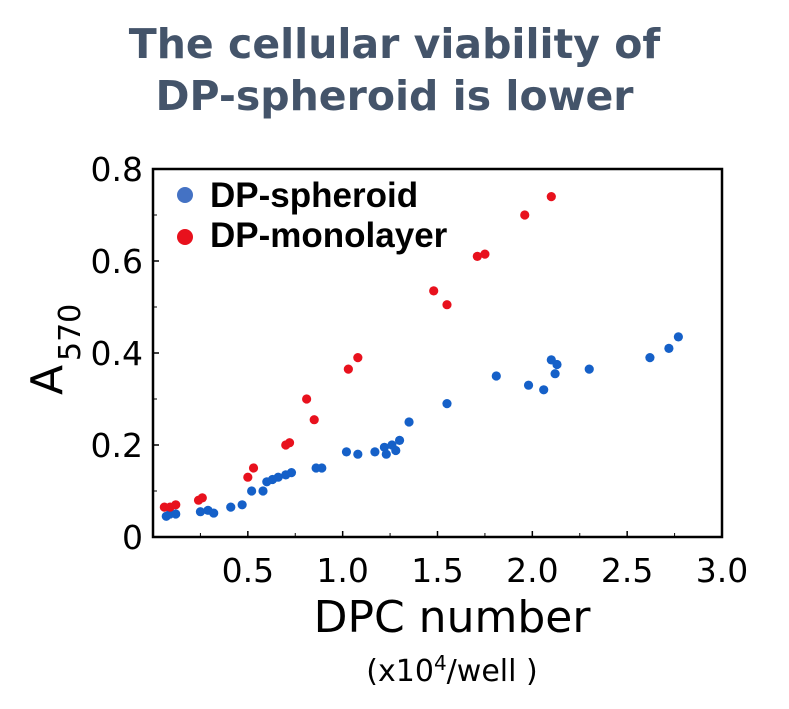 The width and height of the screenshot is (789, 709). Describe the element at coordinates (394, 44) in the screenshot. I see `chart-title-line-1: The cellular viability of` at that location.